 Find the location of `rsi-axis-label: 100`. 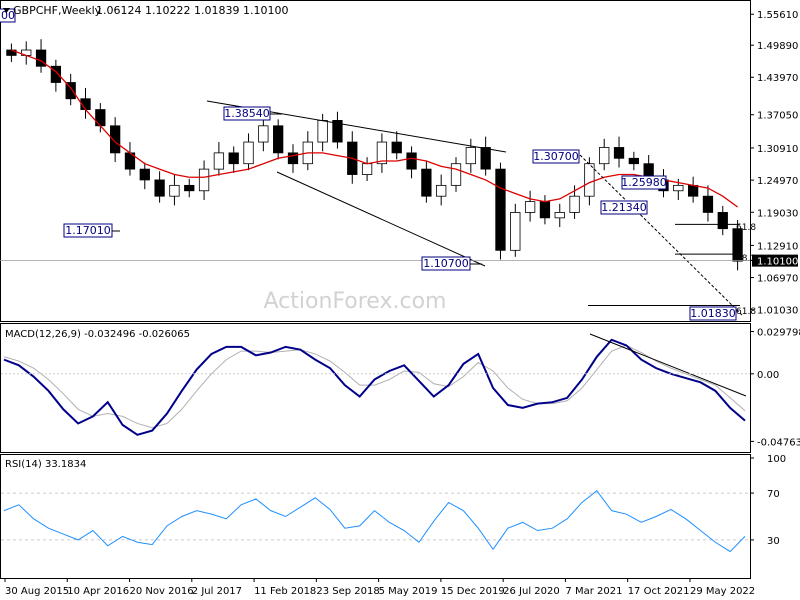

rsi-axis-label: 100 is located at coordinates (776, 459).